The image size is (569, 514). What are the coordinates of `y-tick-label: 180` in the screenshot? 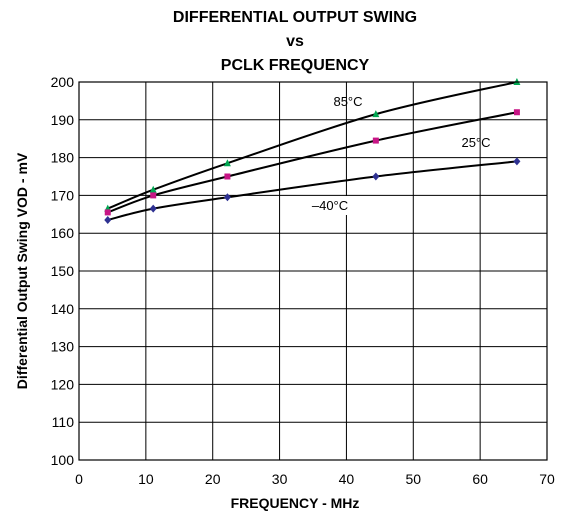 It's located at (63, 158).